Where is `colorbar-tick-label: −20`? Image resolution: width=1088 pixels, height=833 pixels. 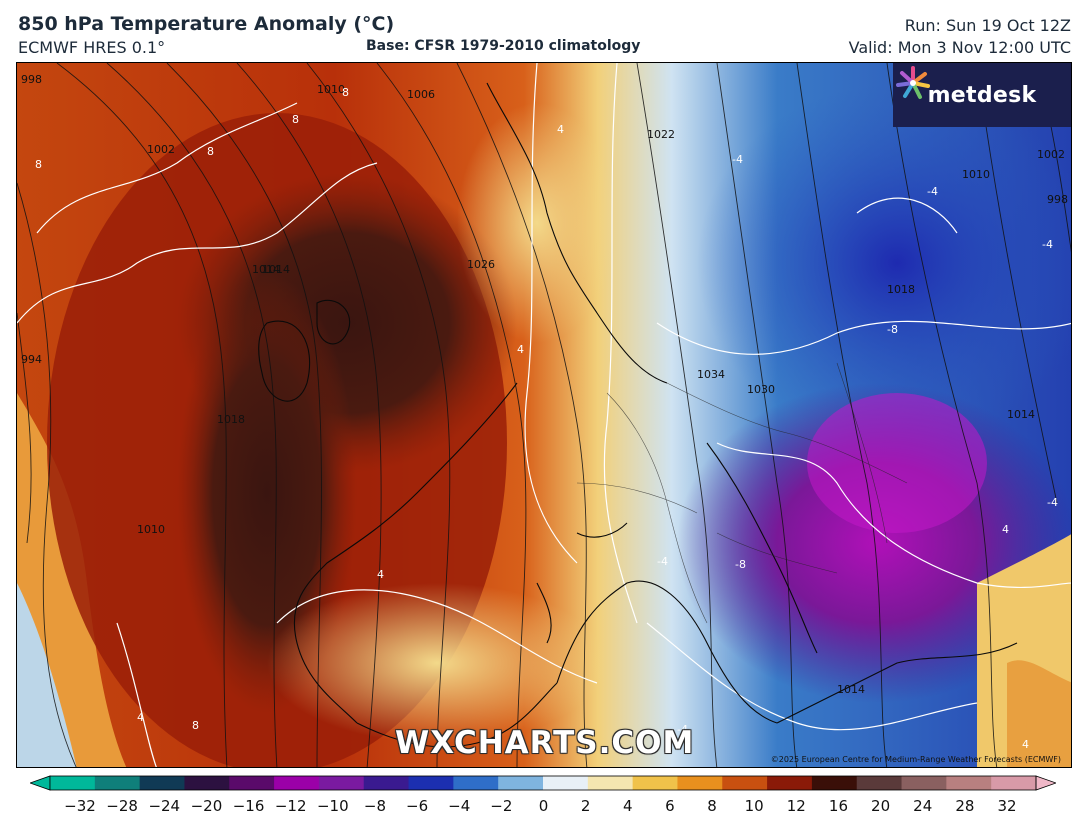 colorbar-tick-label: −20 is located at coordinates (206, 806).